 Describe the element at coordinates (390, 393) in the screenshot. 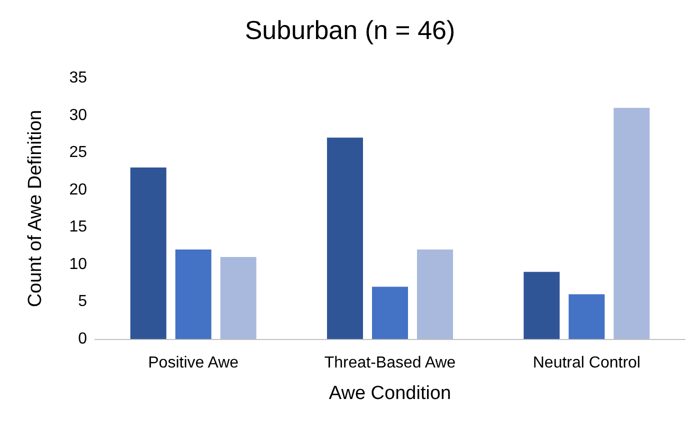

I see `x-axis-title: Awe Condition` at that location.